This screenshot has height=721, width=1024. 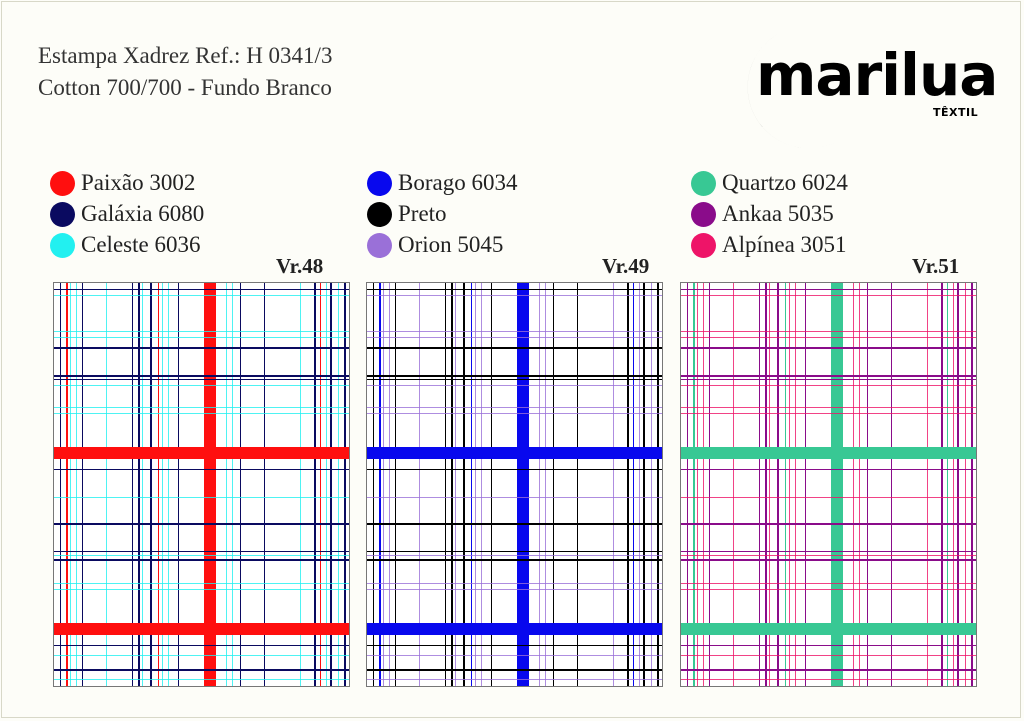 I want to click on color-name: Borago 6034, so click(x=458, y=182).